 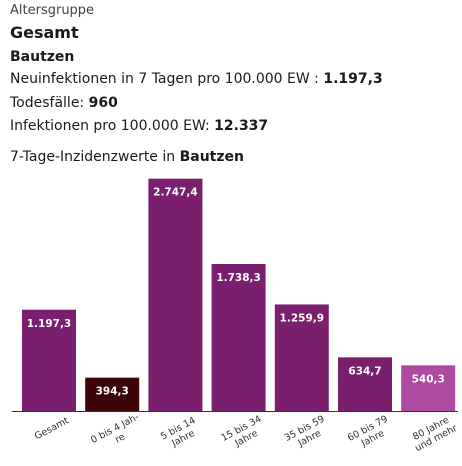 What do you see at coordinates (175, 193) in the screenshot?
I see `bar-value-label-2: 2.747,4` at bounding box center [175, 193].